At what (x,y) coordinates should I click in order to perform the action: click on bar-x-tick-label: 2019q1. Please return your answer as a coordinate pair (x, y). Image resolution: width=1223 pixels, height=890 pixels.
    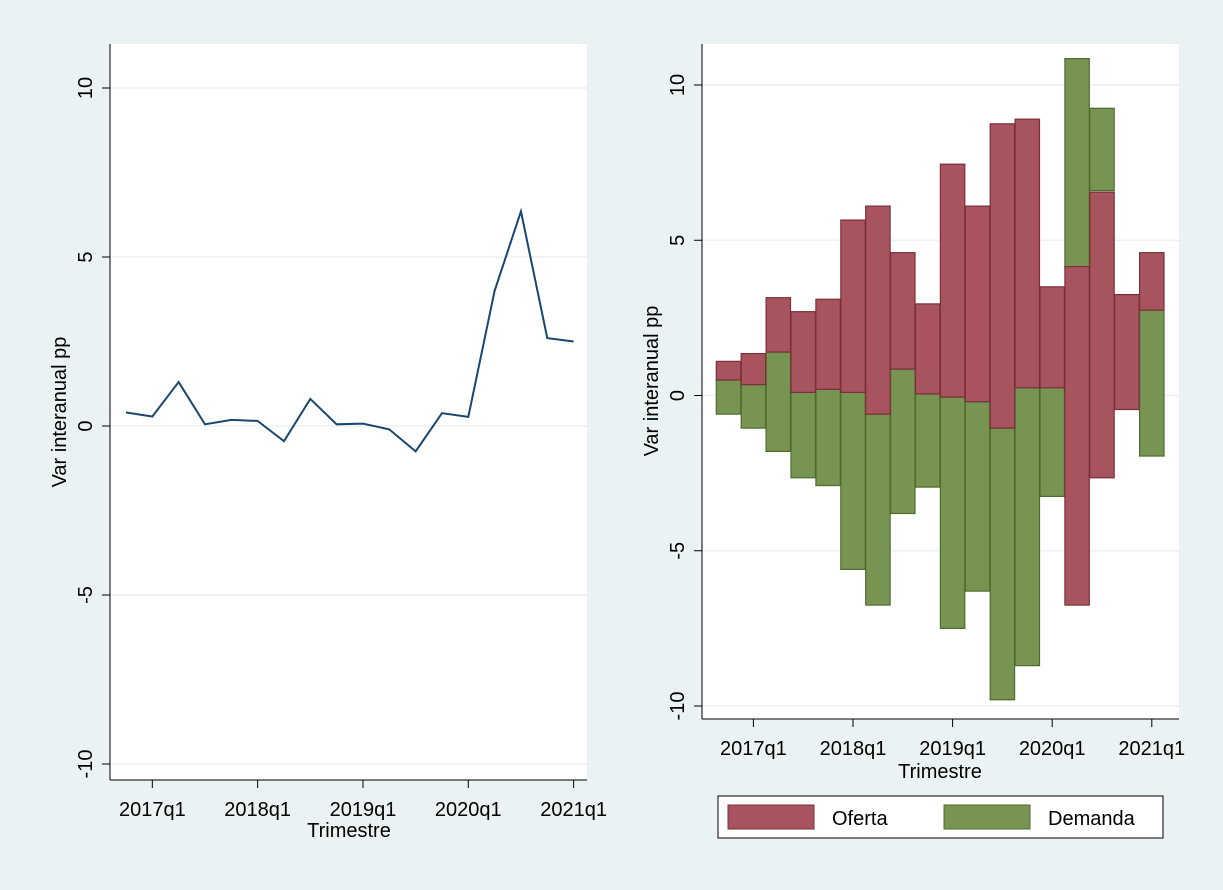
    Looking at the image, I should click on (952, 749).